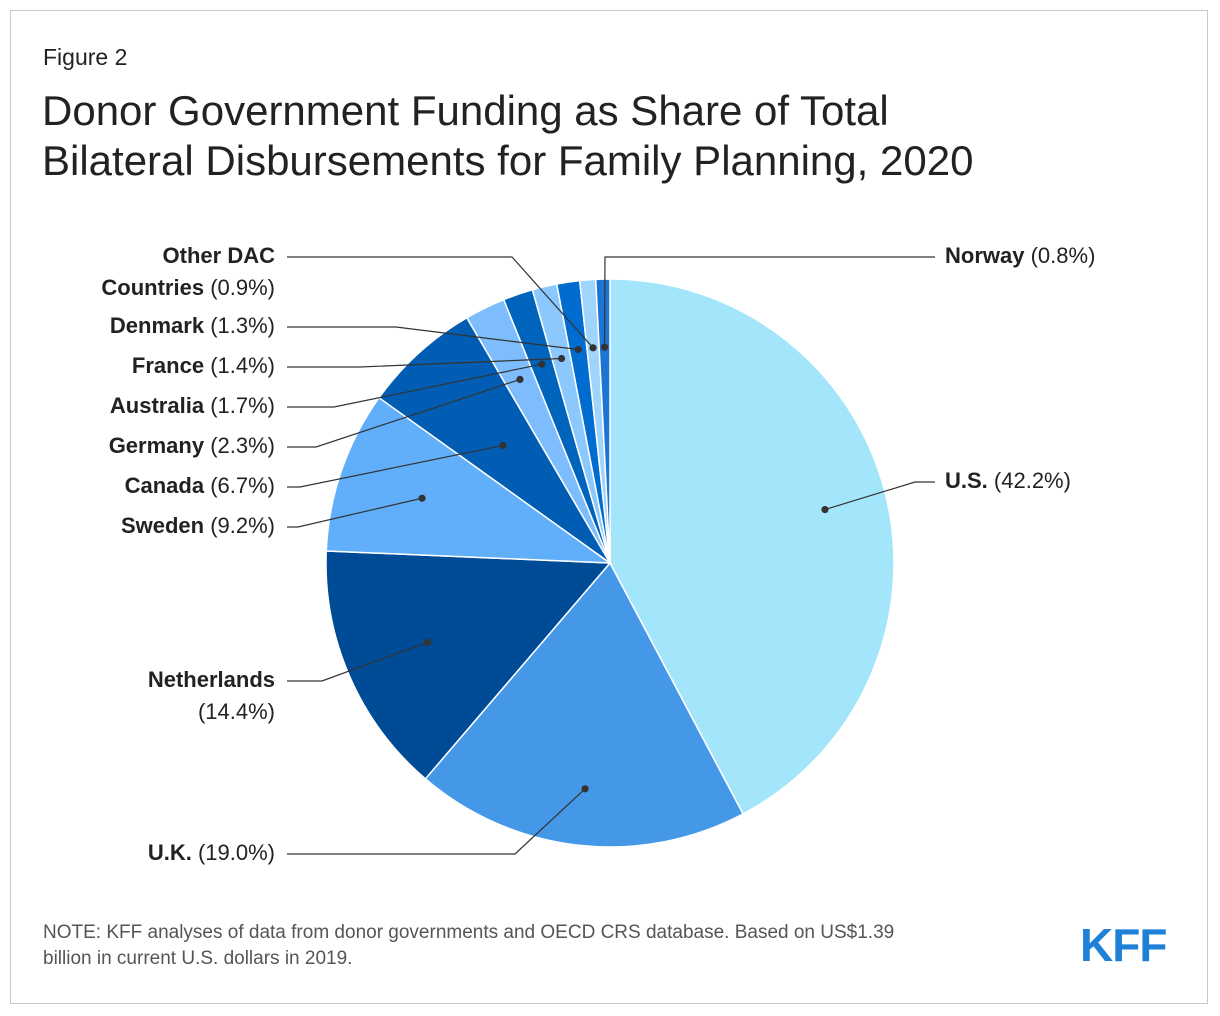 The image size is (1220, 1016). I want to click on label-sweden: Sweden (9.2%), so click(198, 525).